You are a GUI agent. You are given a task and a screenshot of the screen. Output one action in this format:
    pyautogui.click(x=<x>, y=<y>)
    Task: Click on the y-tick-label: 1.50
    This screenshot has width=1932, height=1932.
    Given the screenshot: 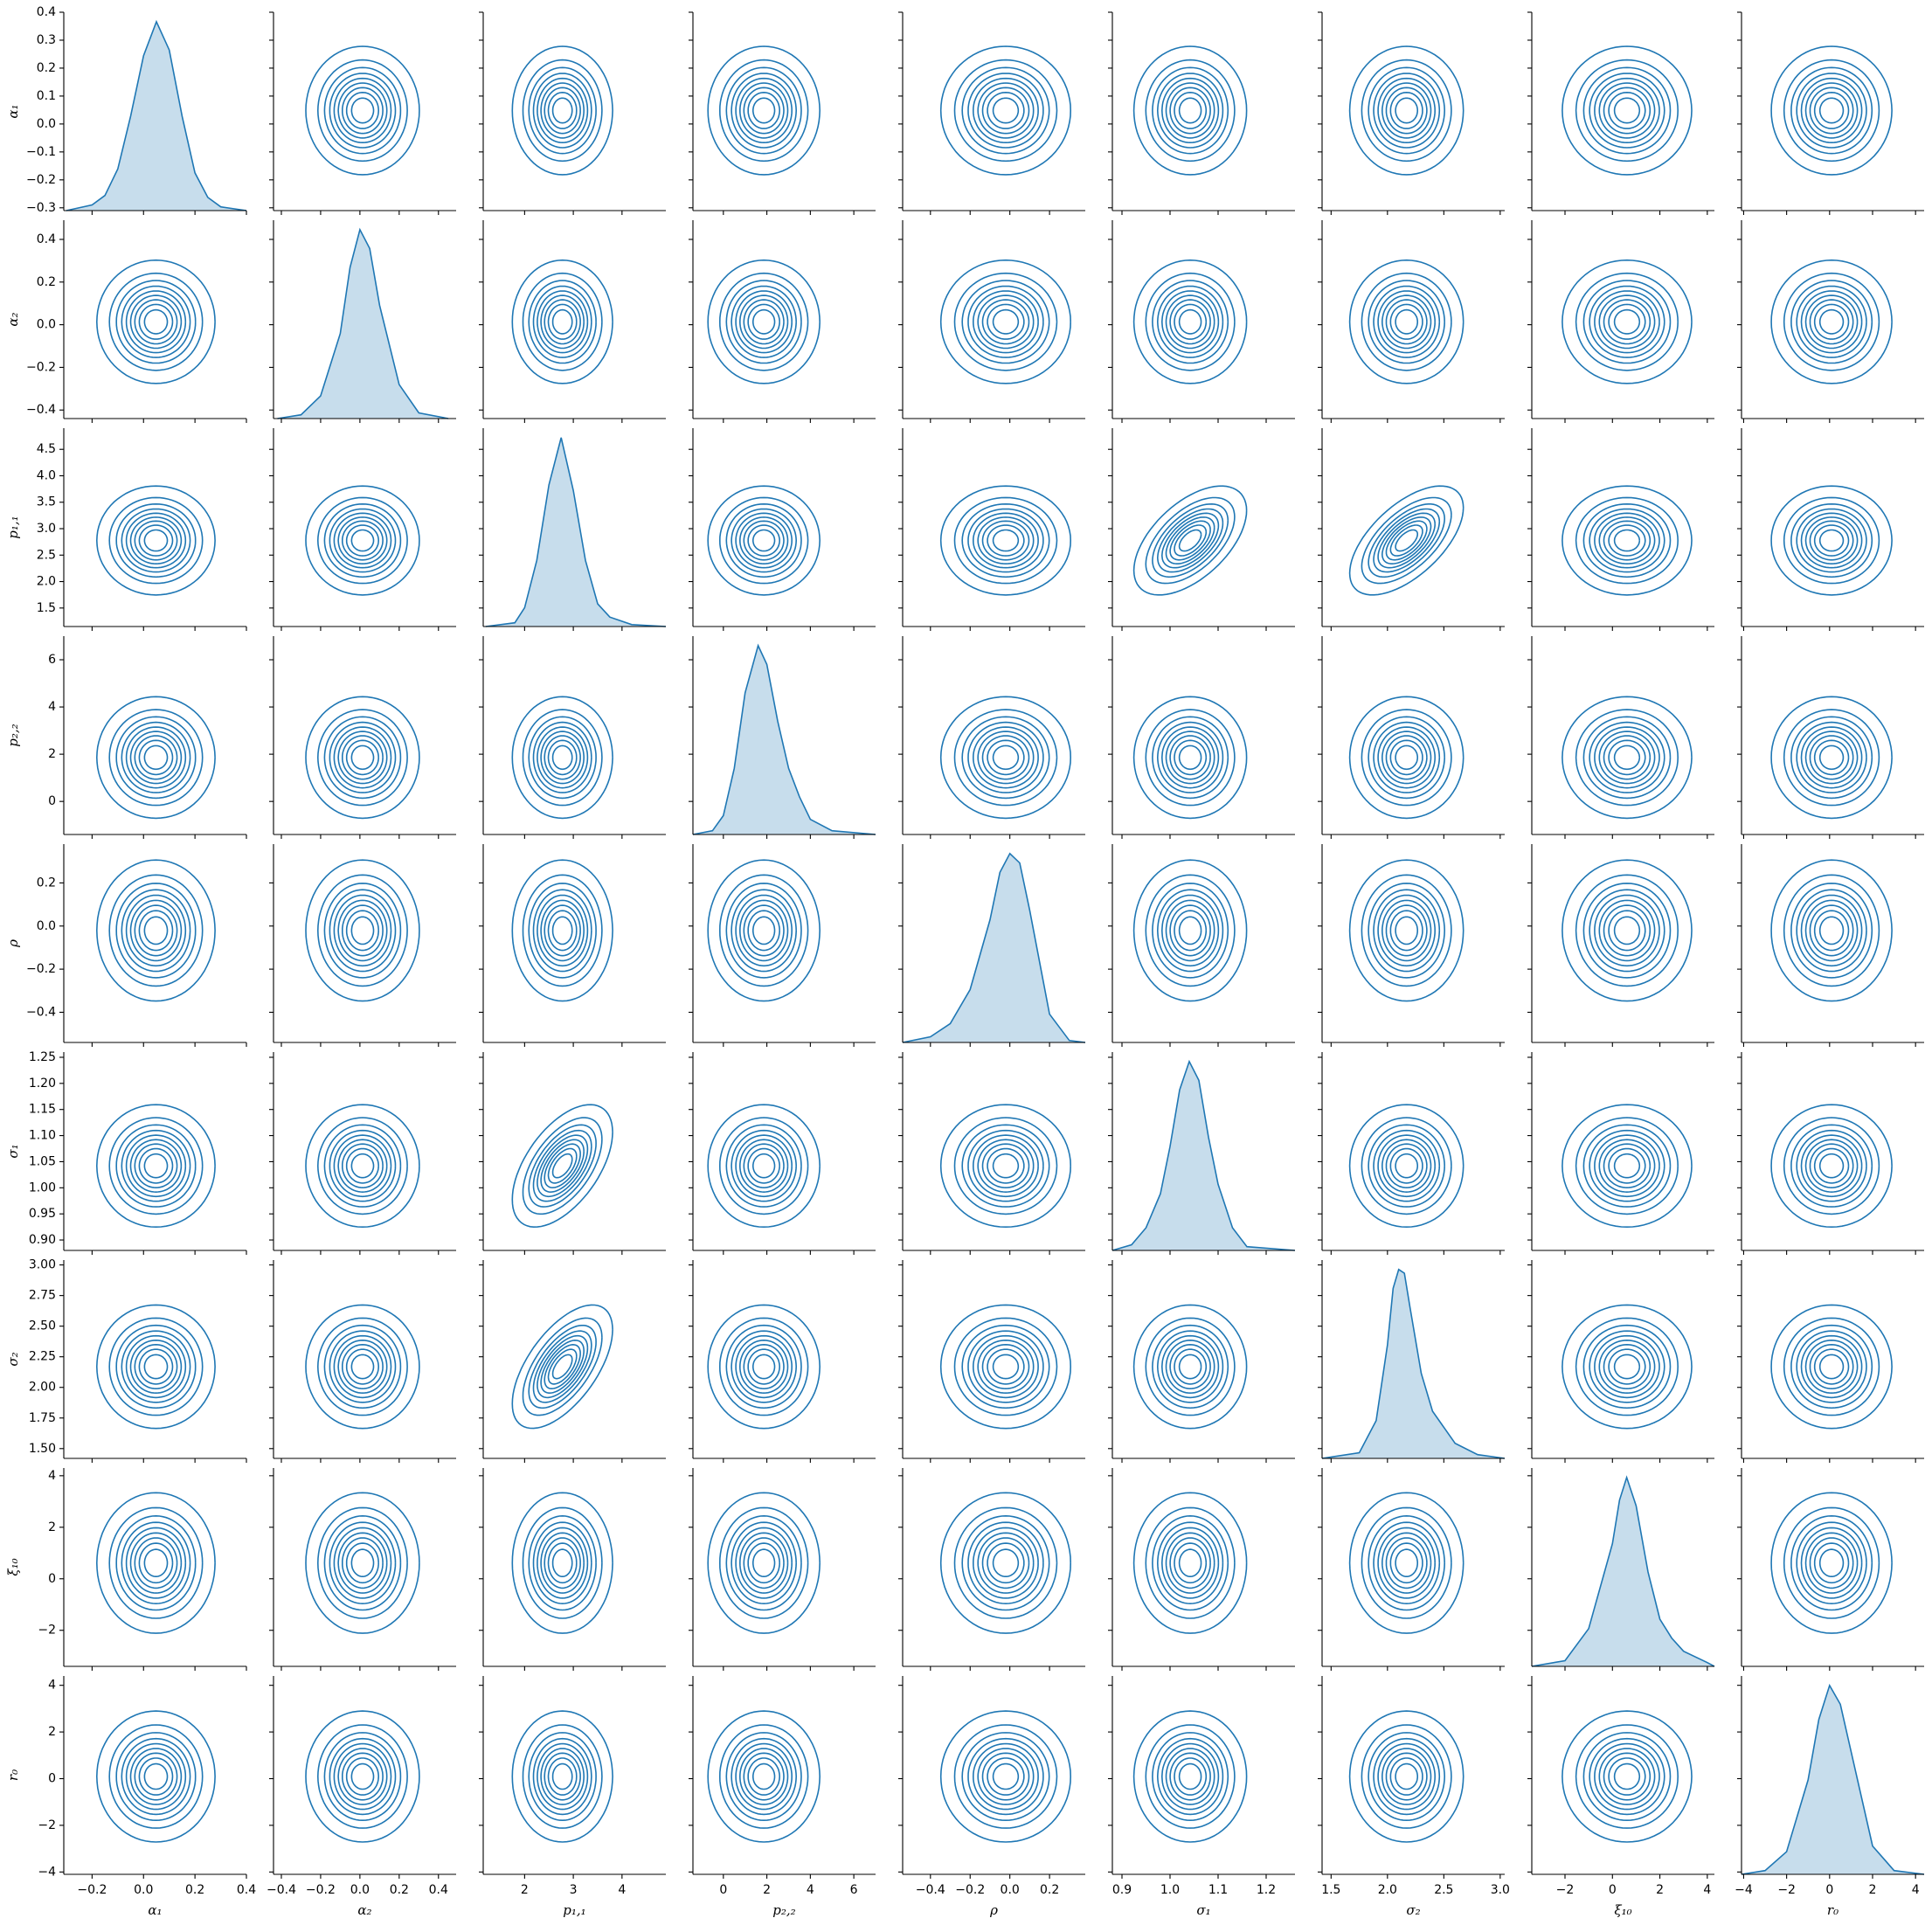 What is the action you would take?
    pyautogui.click(x=42, y=1449)
    